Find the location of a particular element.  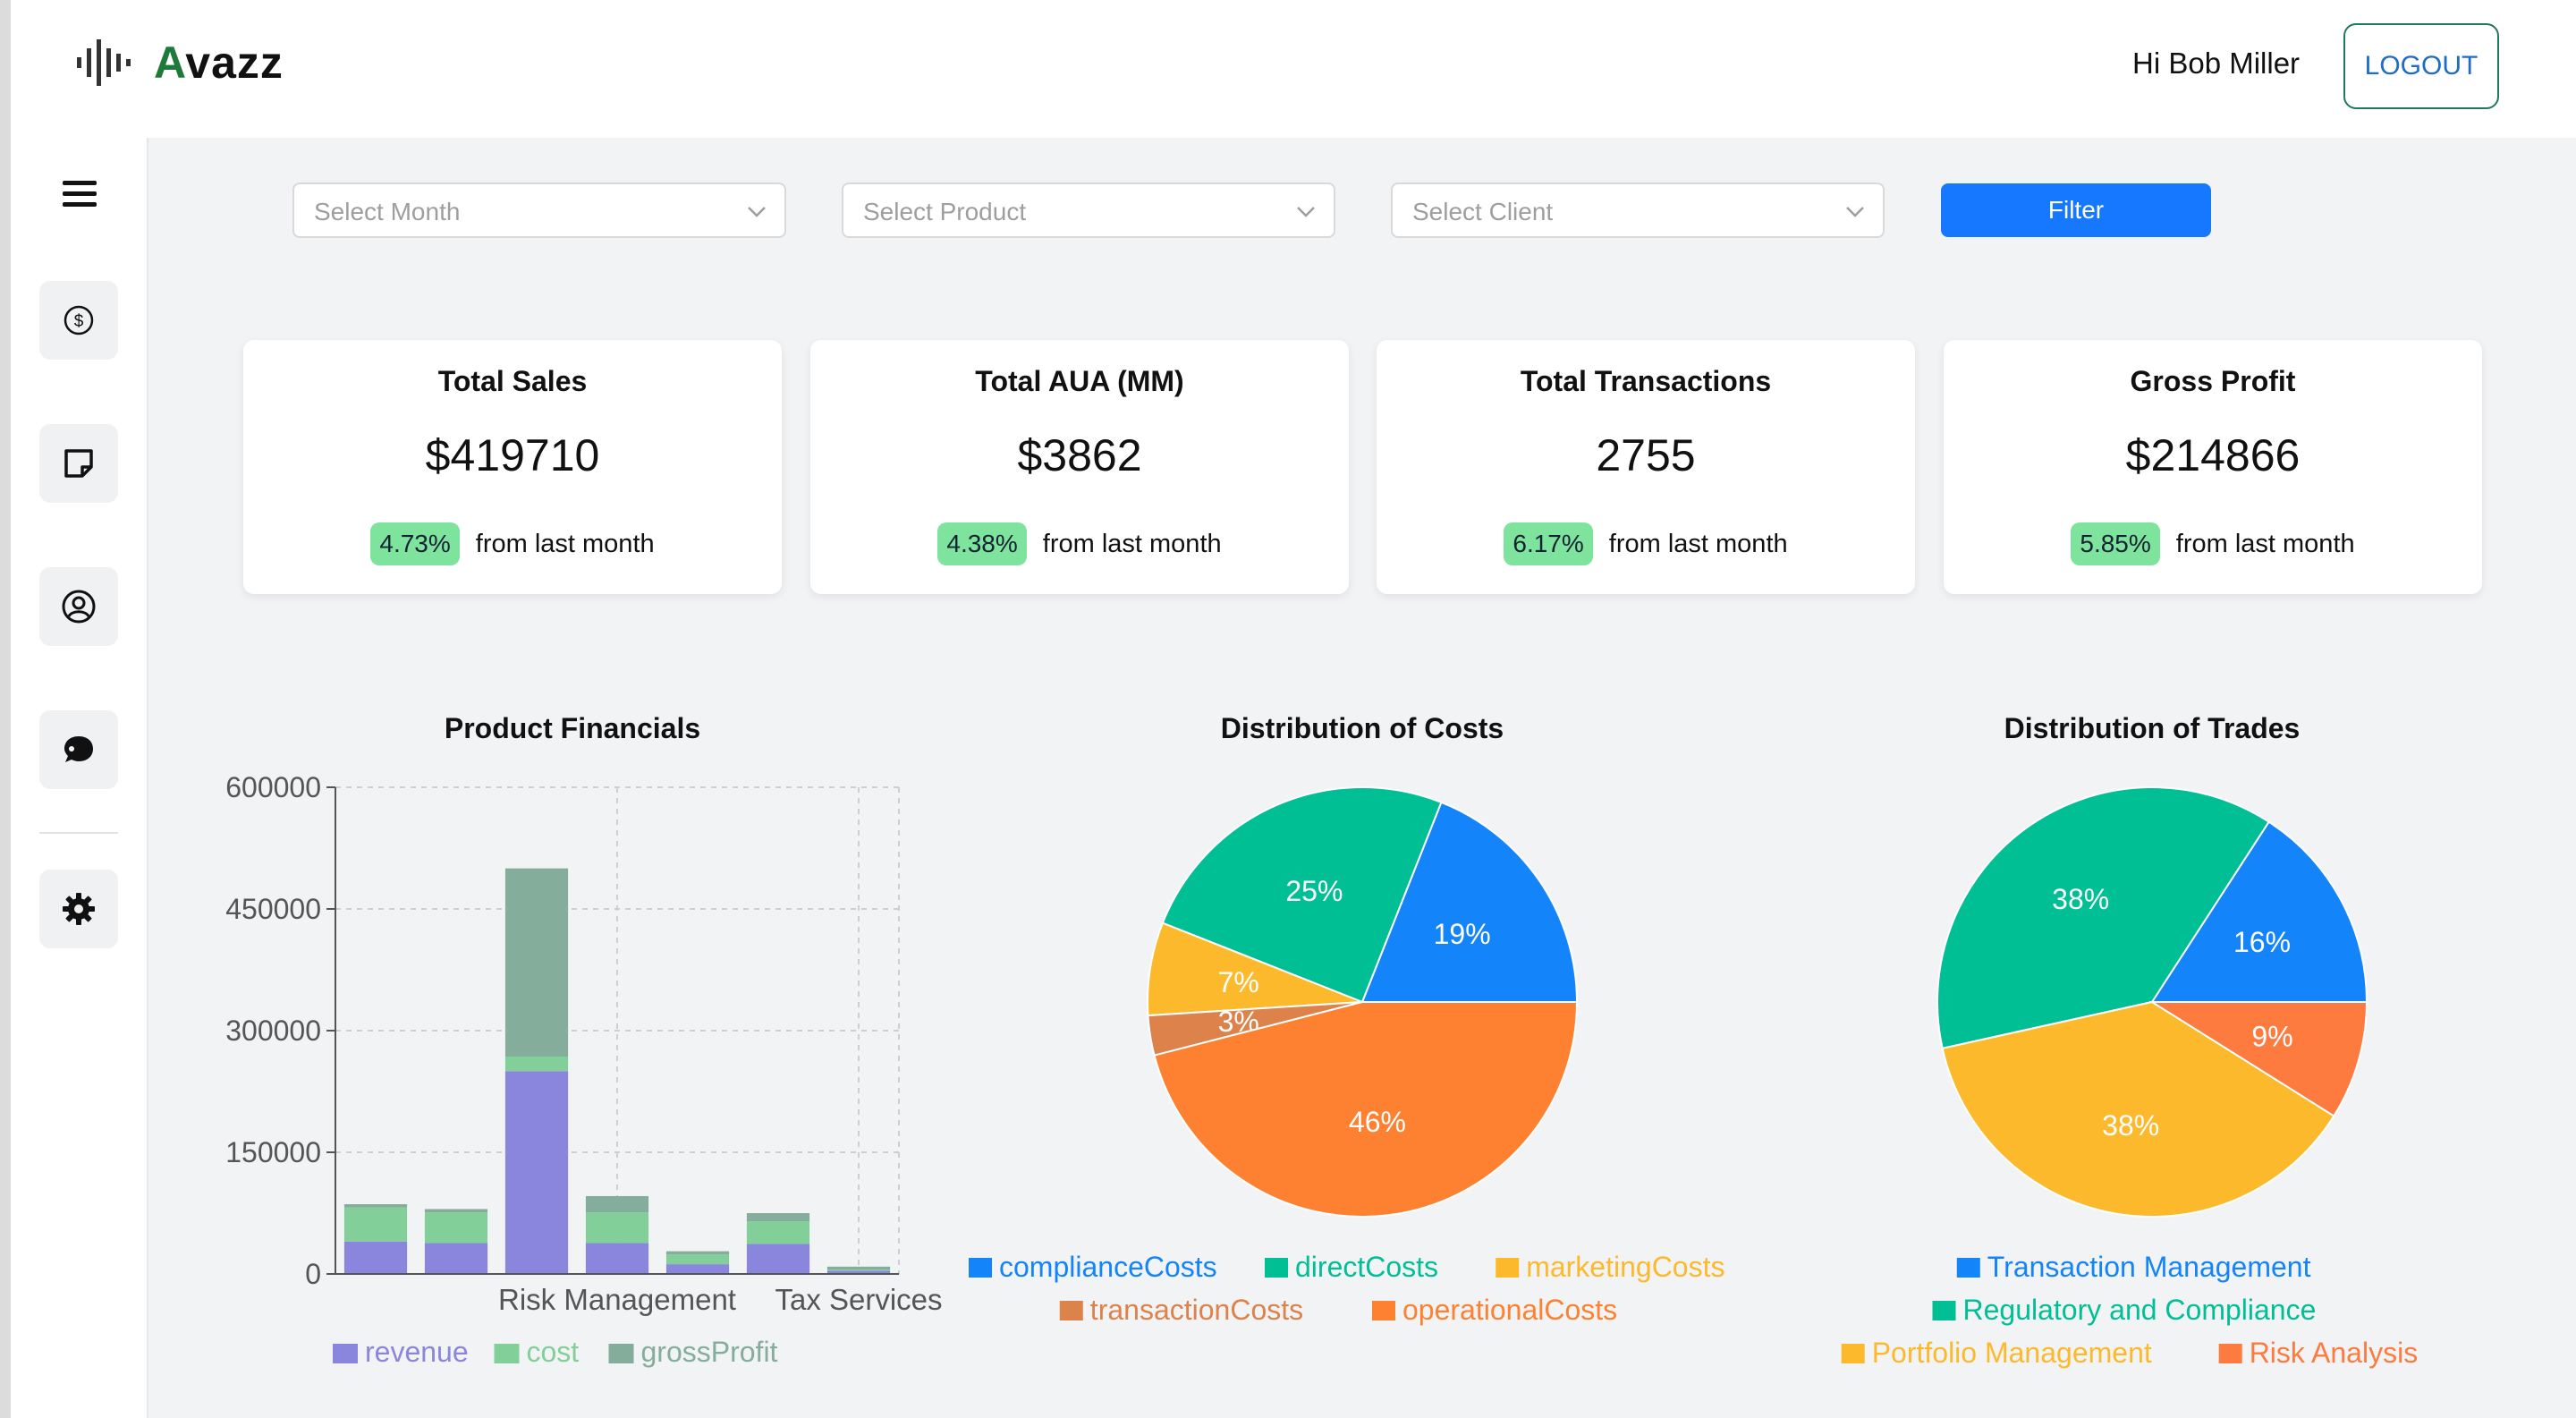

client-select: Select Client is located at coordinates (1638, 210).